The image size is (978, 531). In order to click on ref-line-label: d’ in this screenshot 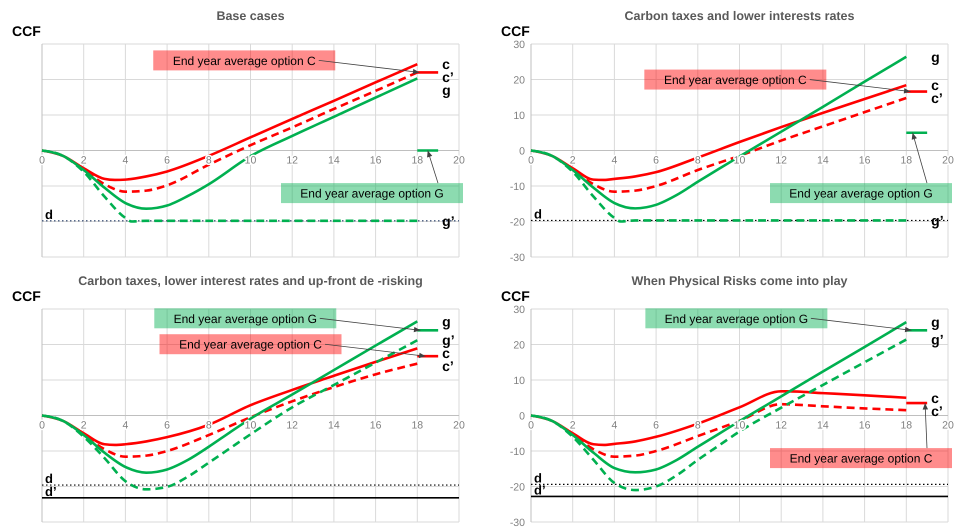, I will do `click(51, 491)`.